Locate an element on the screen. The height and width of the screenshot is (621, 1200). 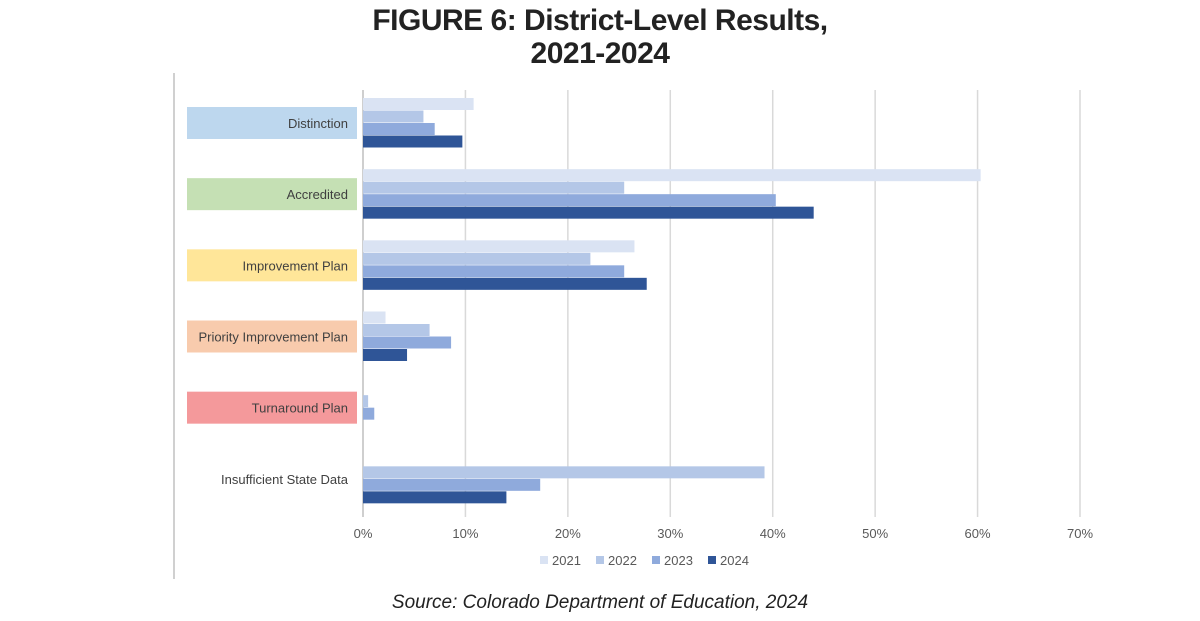
category-label: Insufficient State Data is located at coordinates (285, 479).